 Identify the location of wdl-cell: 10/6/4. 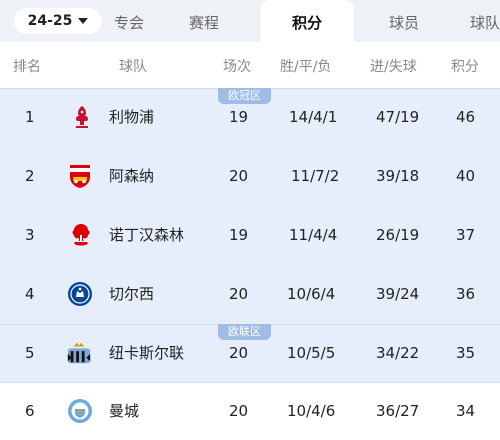
(311, 294).